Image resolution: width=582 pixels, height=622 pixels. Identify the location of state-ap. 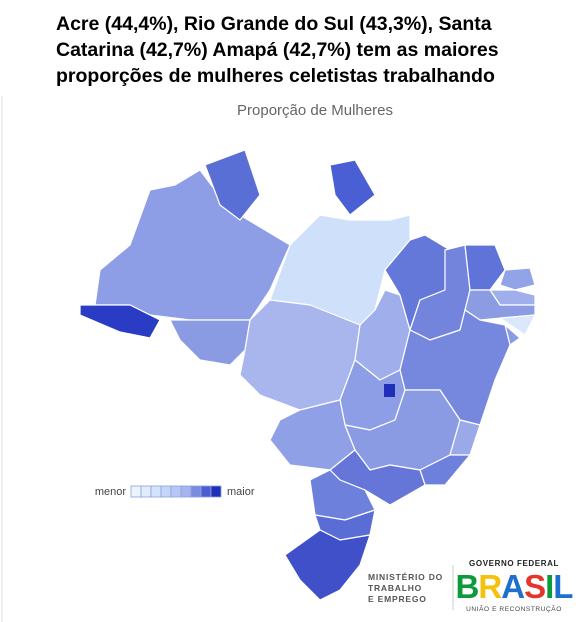
(352, 187).